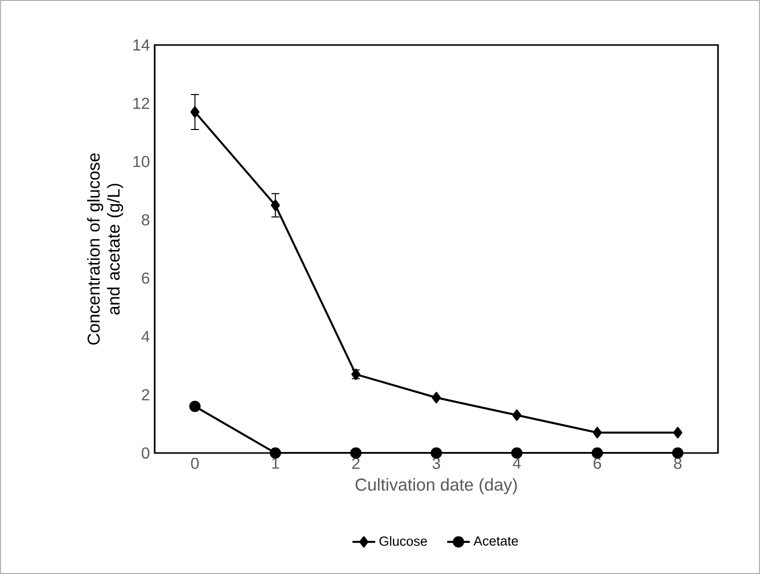 Image resolution: width=760 pixels, height=574 pixels. Describe the element at coordinates (146, 453) in the screenshot. I see `y-tick-label: 0` at that location.